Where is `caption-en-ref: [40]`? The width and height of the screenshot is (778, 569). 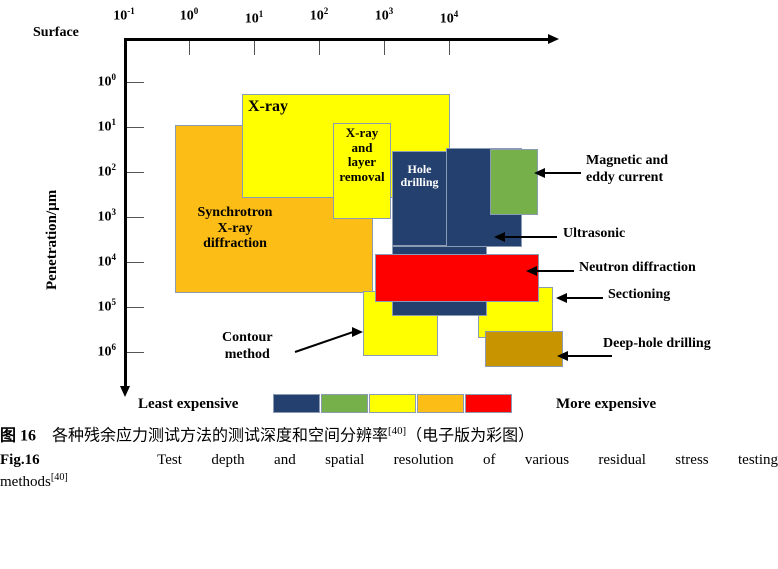 caption-en-ref: [40] is located at coordinates (59, 478).